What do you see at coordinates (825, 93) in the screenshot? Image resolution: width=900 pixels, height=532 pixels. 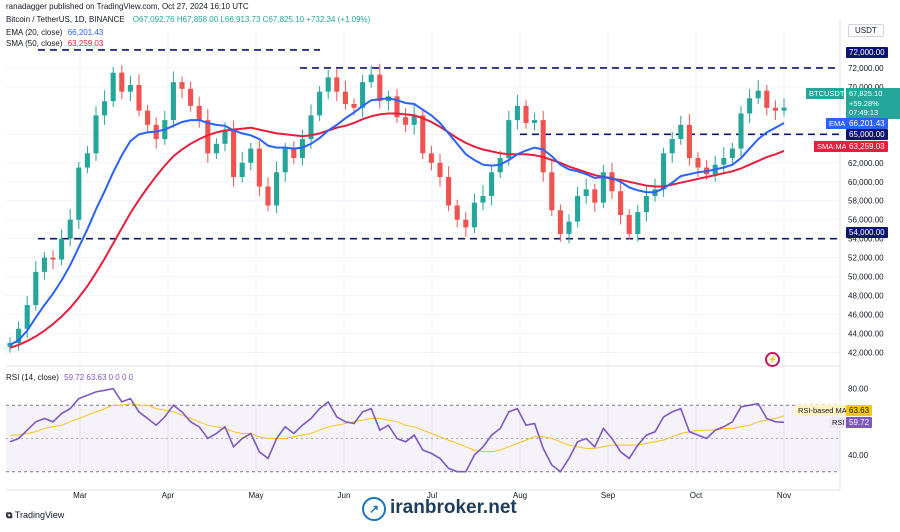 I see `symbol-price-tag: BTCUSDT` at bounding box center [825, 93].